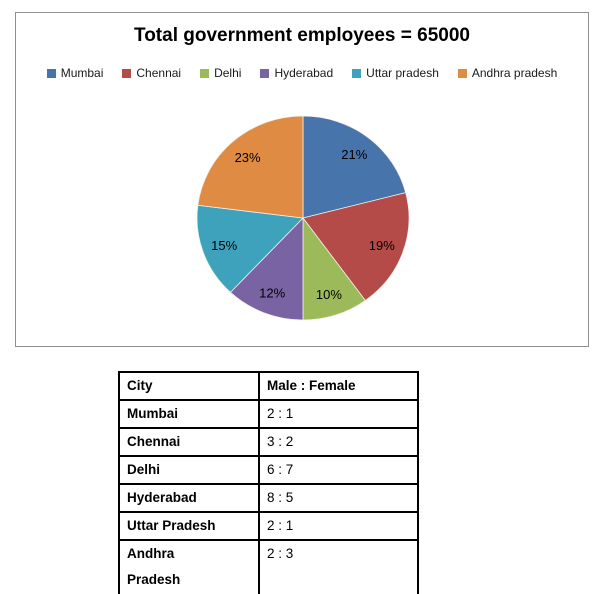 Image resolution: width=616 pixels, height=594 pixels. I want to click on table-header-row: City Male : Female, so click(268, 386).